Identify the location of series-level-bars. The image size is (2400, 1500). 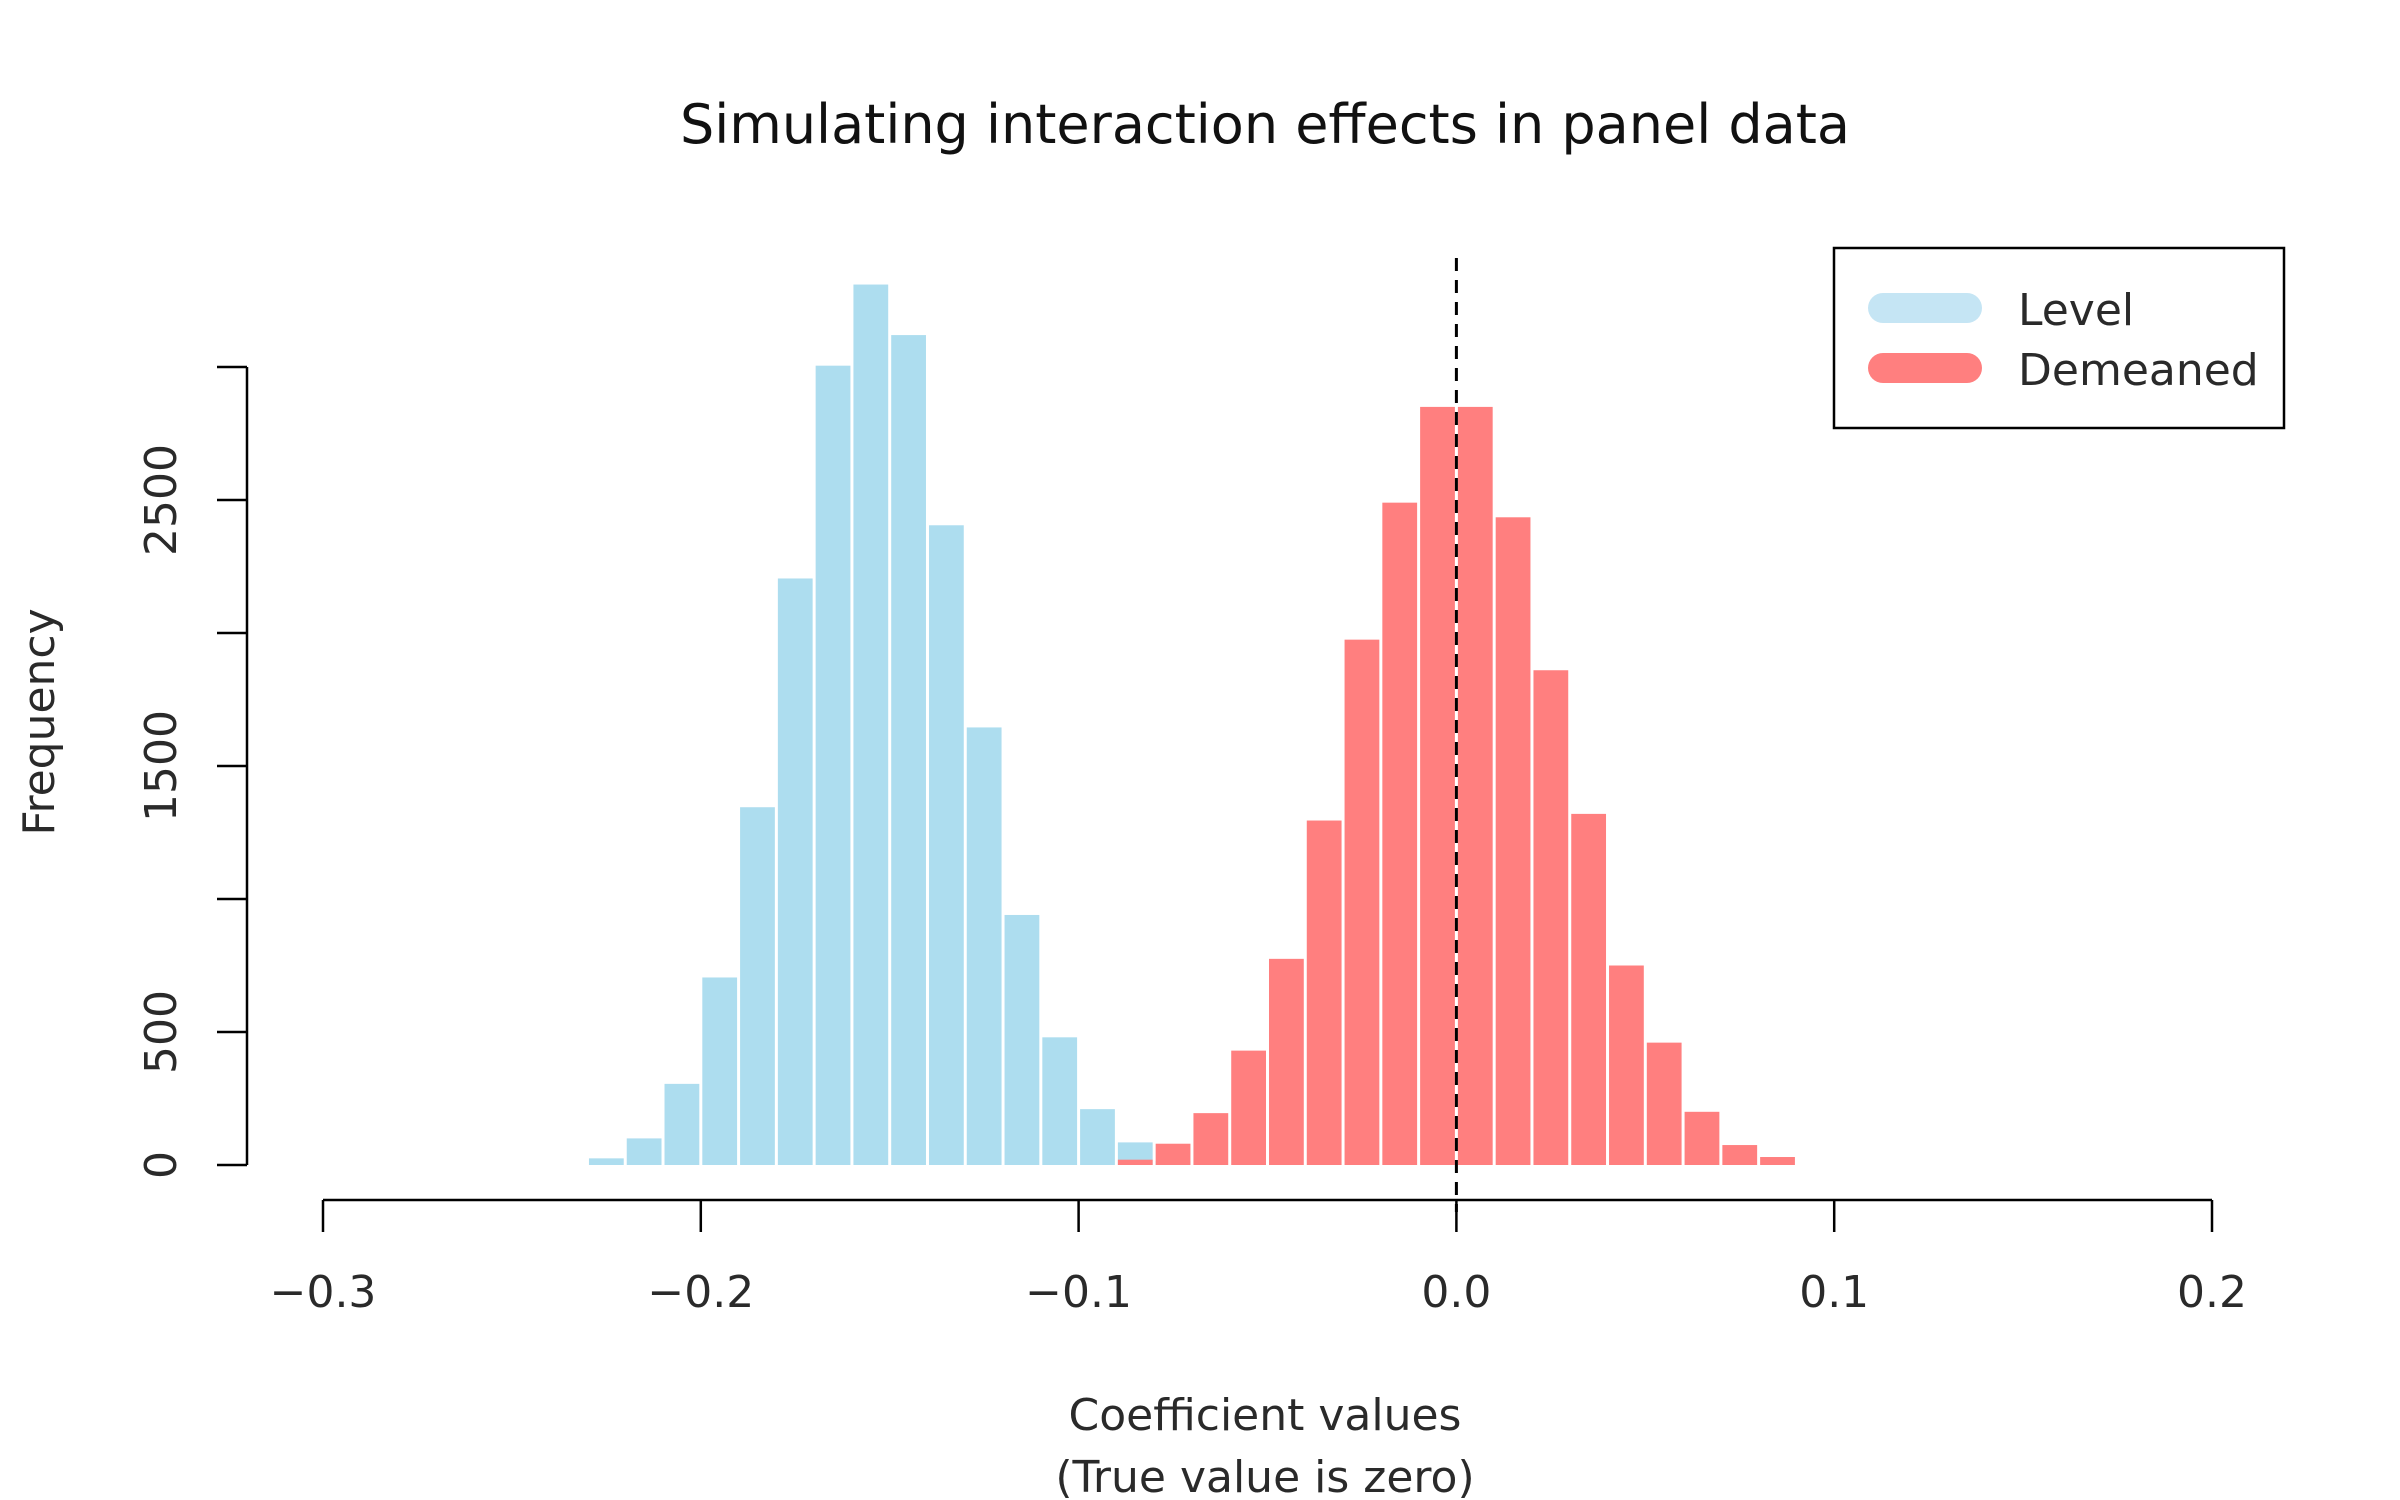
(889, 725).